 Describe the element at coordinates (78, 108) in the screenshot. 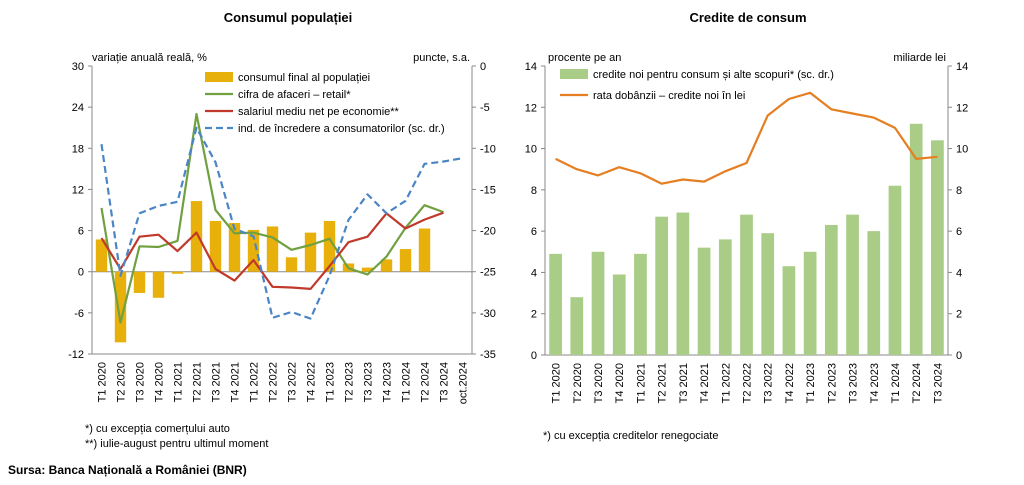

I see `y-left-tick-label: 24` at that location.